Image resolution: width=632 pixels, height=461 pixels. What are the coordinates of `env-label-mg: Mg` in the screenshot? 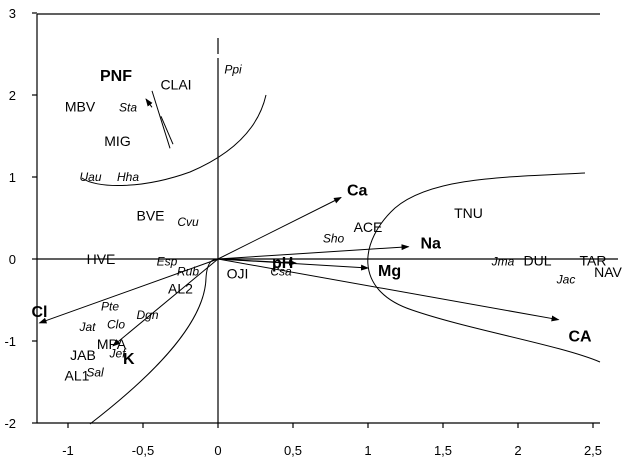 It's located at (389, 271).